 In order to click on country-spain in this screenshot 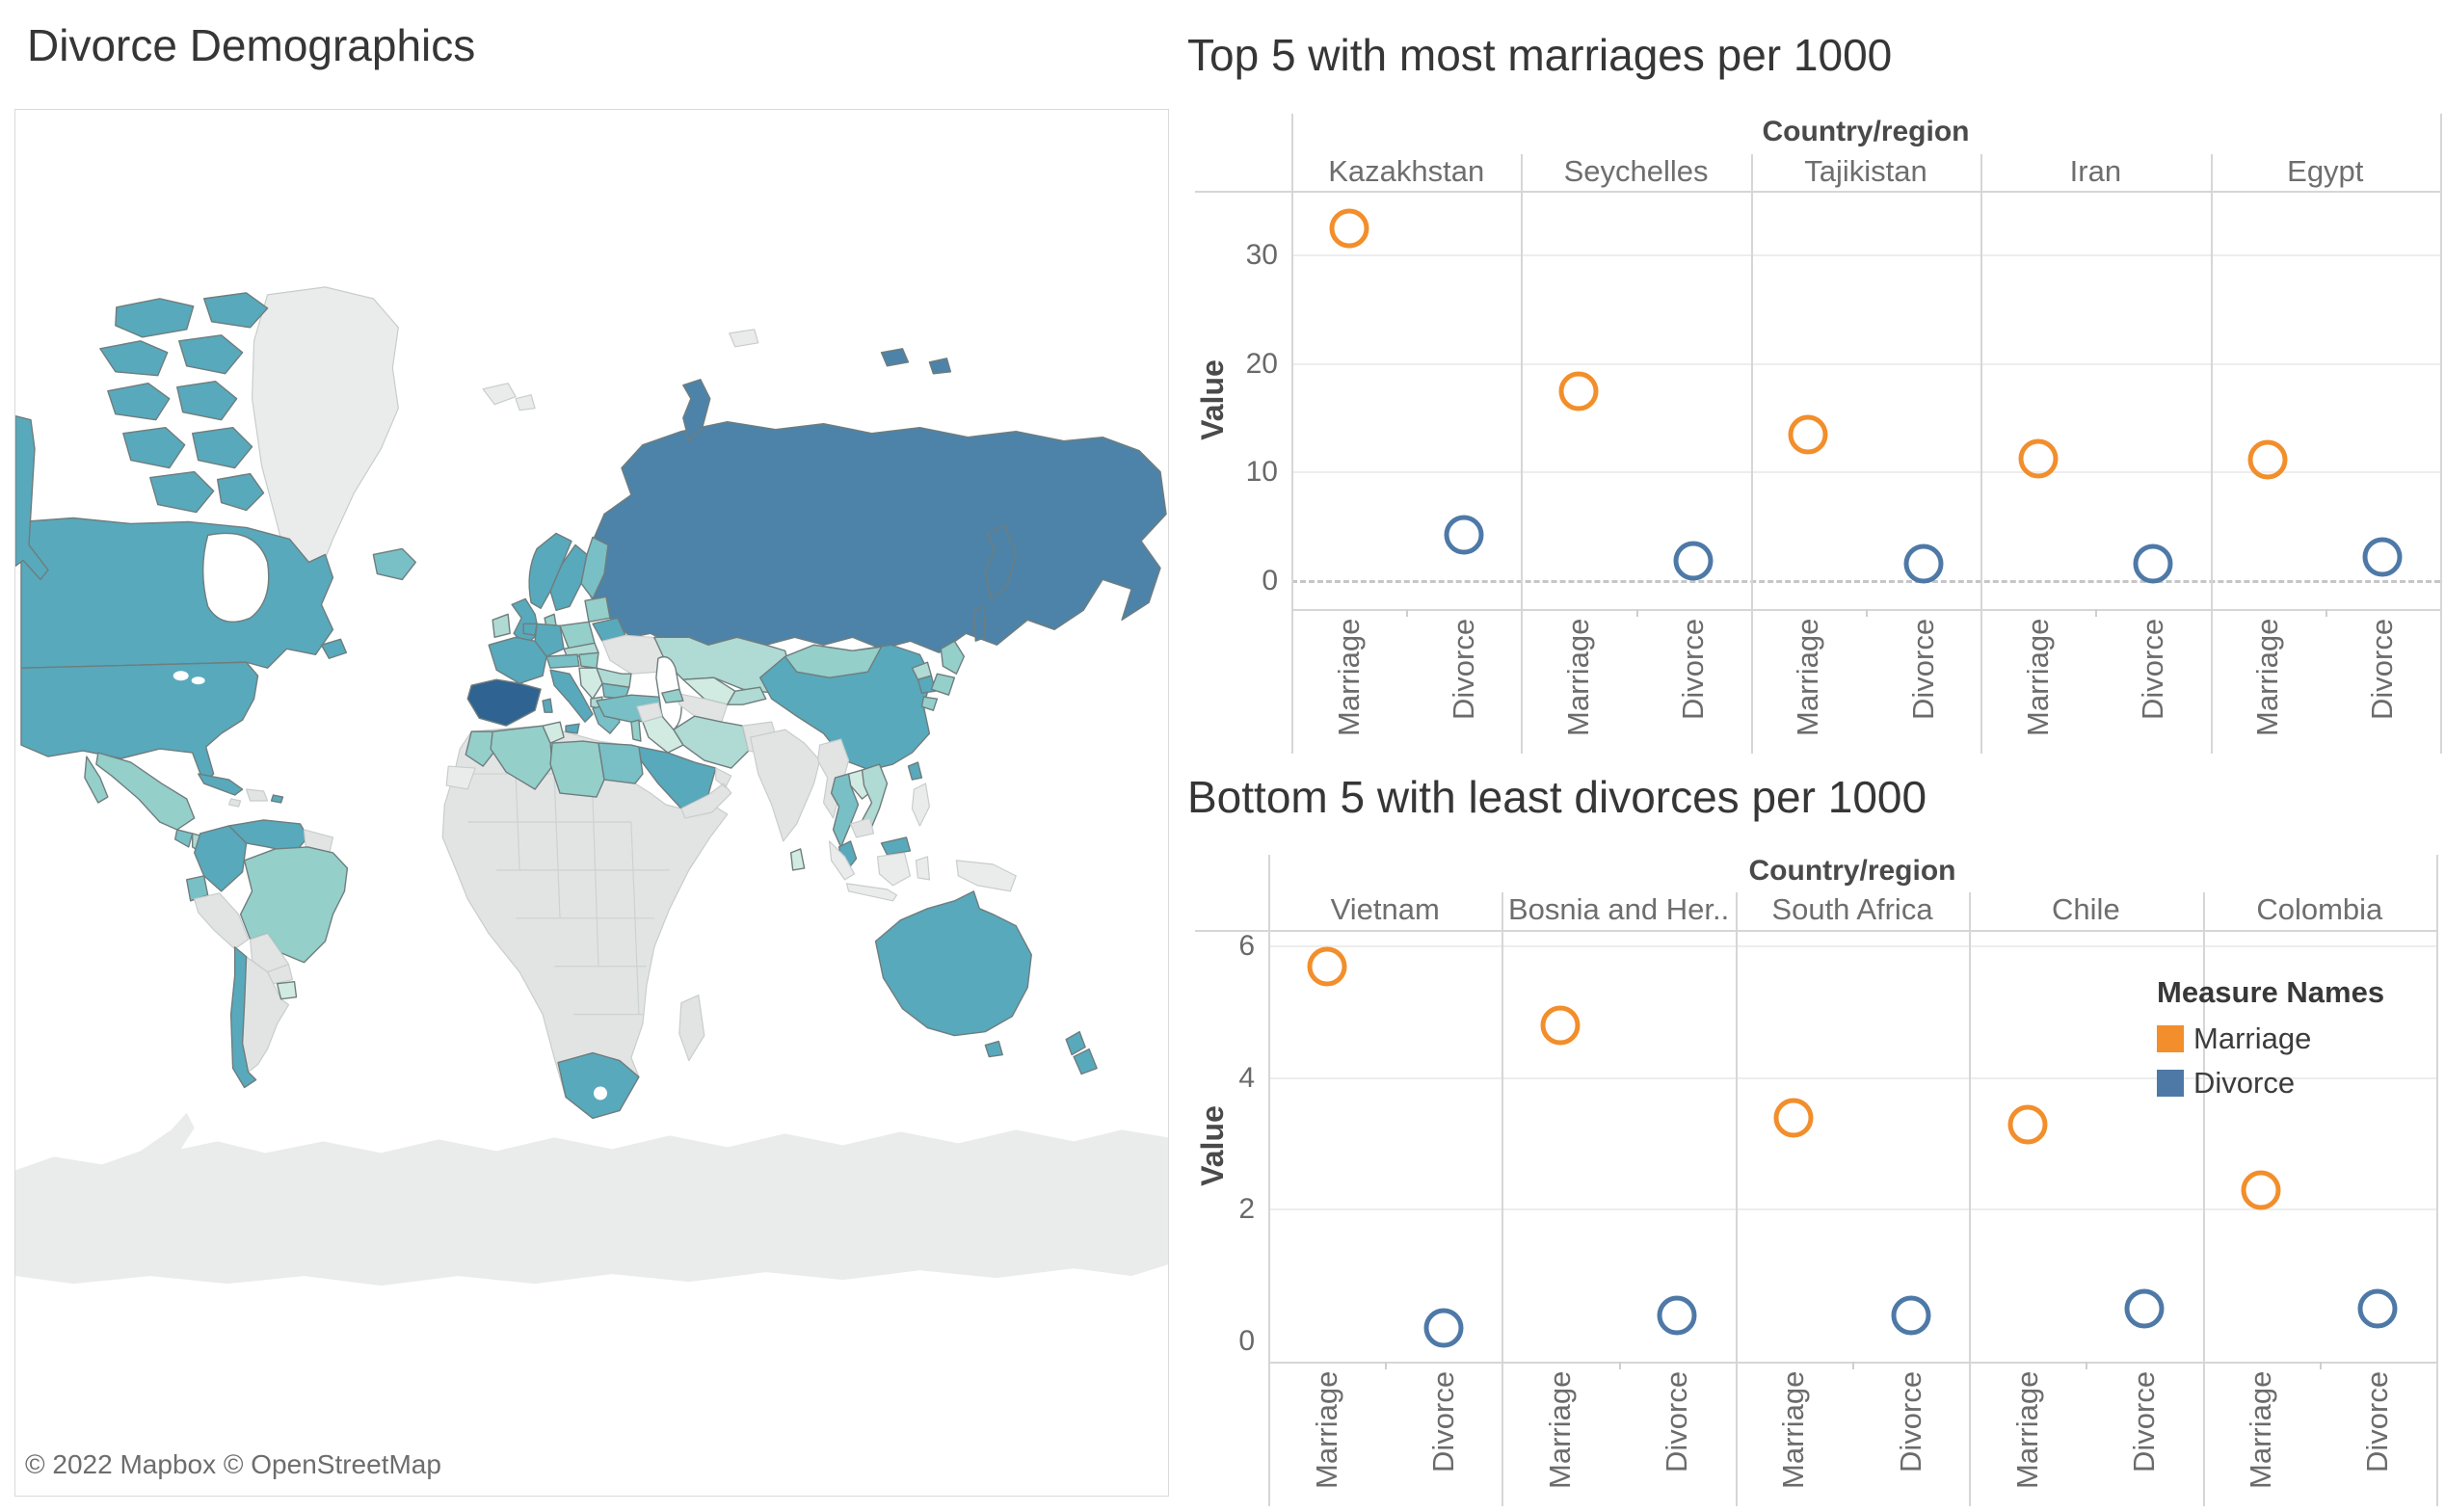, I will do `click(504, 702)`.